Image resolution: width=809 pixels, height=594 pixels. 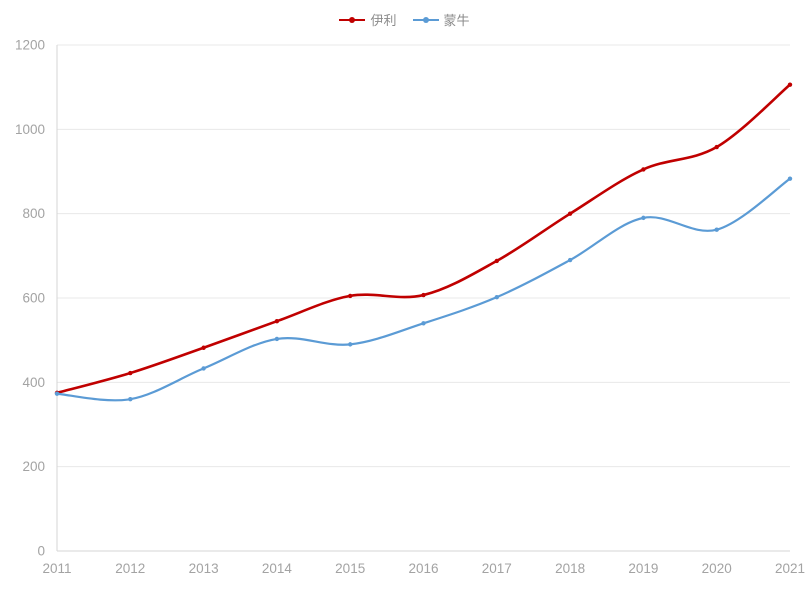 I want to click on y-axis-label: 400, so click(x=33, y=382).